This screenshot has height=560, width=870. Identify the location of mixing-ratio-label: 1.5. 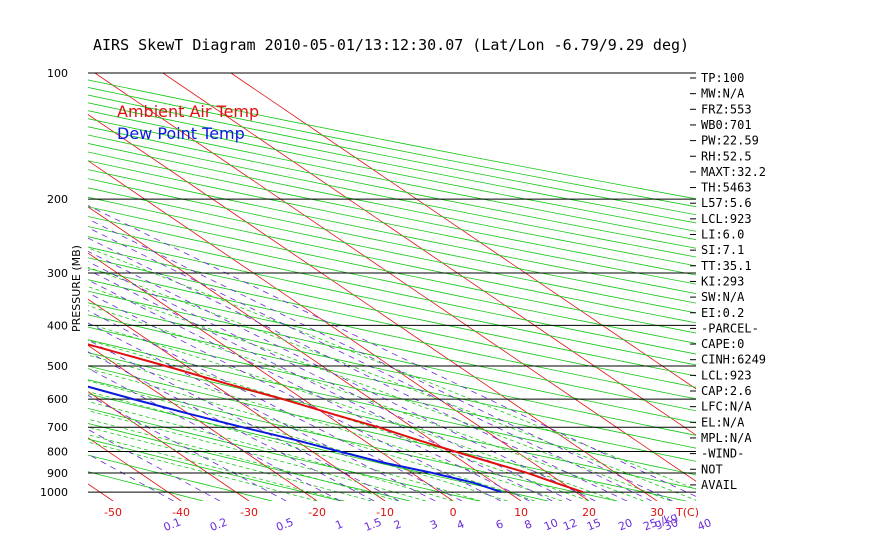
(372, 524).